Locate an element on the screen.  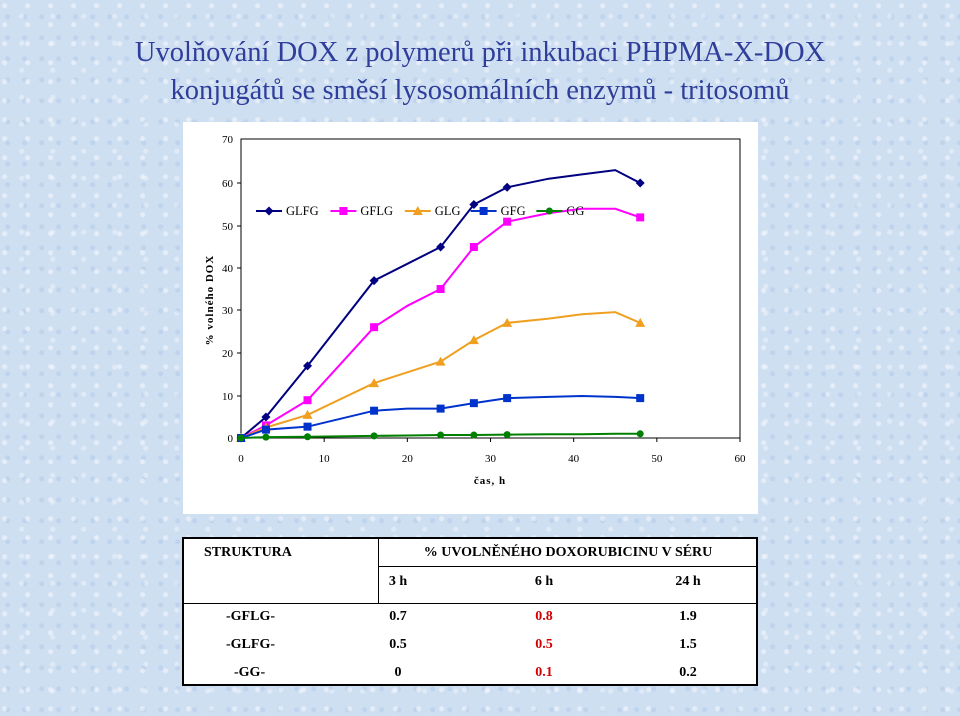
header-release: % UVOLNĚNÉHO DOXORUBICINU V SÉRU is located at coordinates (568, 552).